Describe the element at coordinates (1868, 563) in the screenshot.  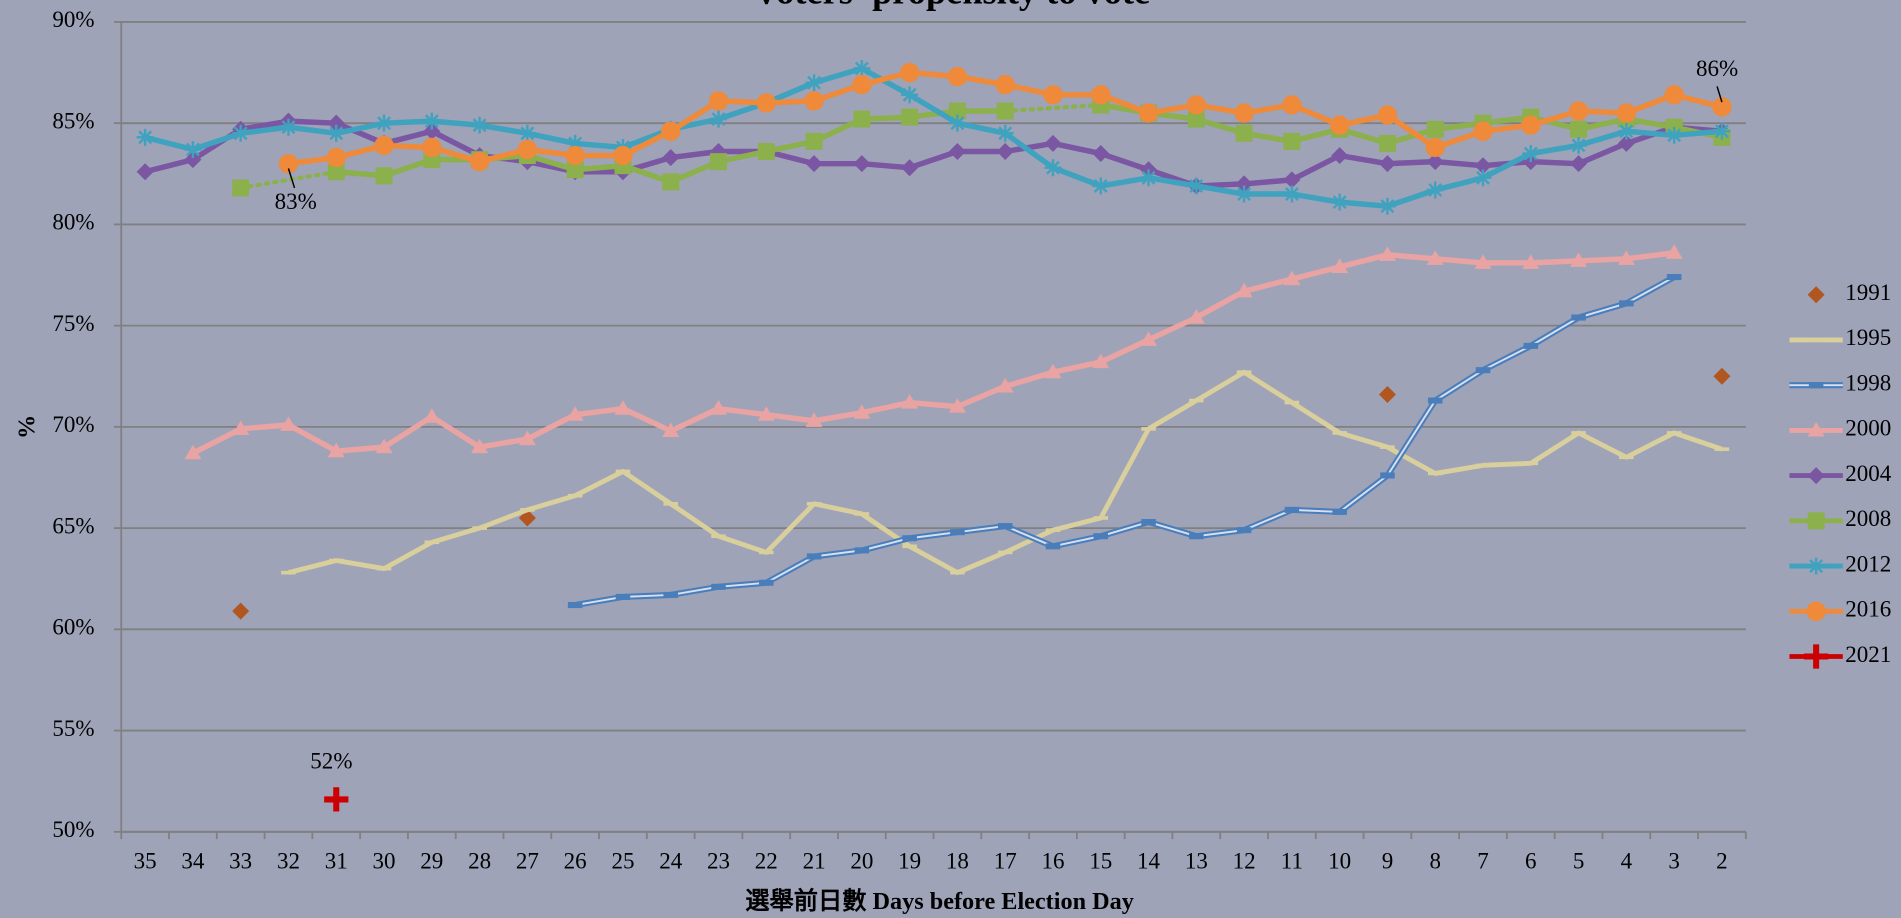
I see `legend-label: 2012` at that location.